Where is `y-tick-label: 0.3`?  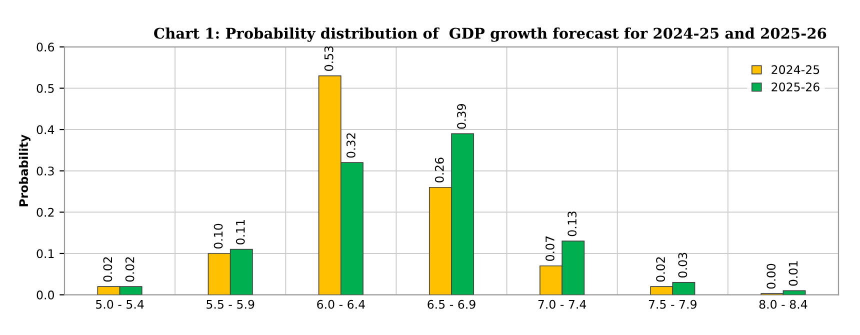
y-tick-label: 0.3 is located at coordinates (45, 171).